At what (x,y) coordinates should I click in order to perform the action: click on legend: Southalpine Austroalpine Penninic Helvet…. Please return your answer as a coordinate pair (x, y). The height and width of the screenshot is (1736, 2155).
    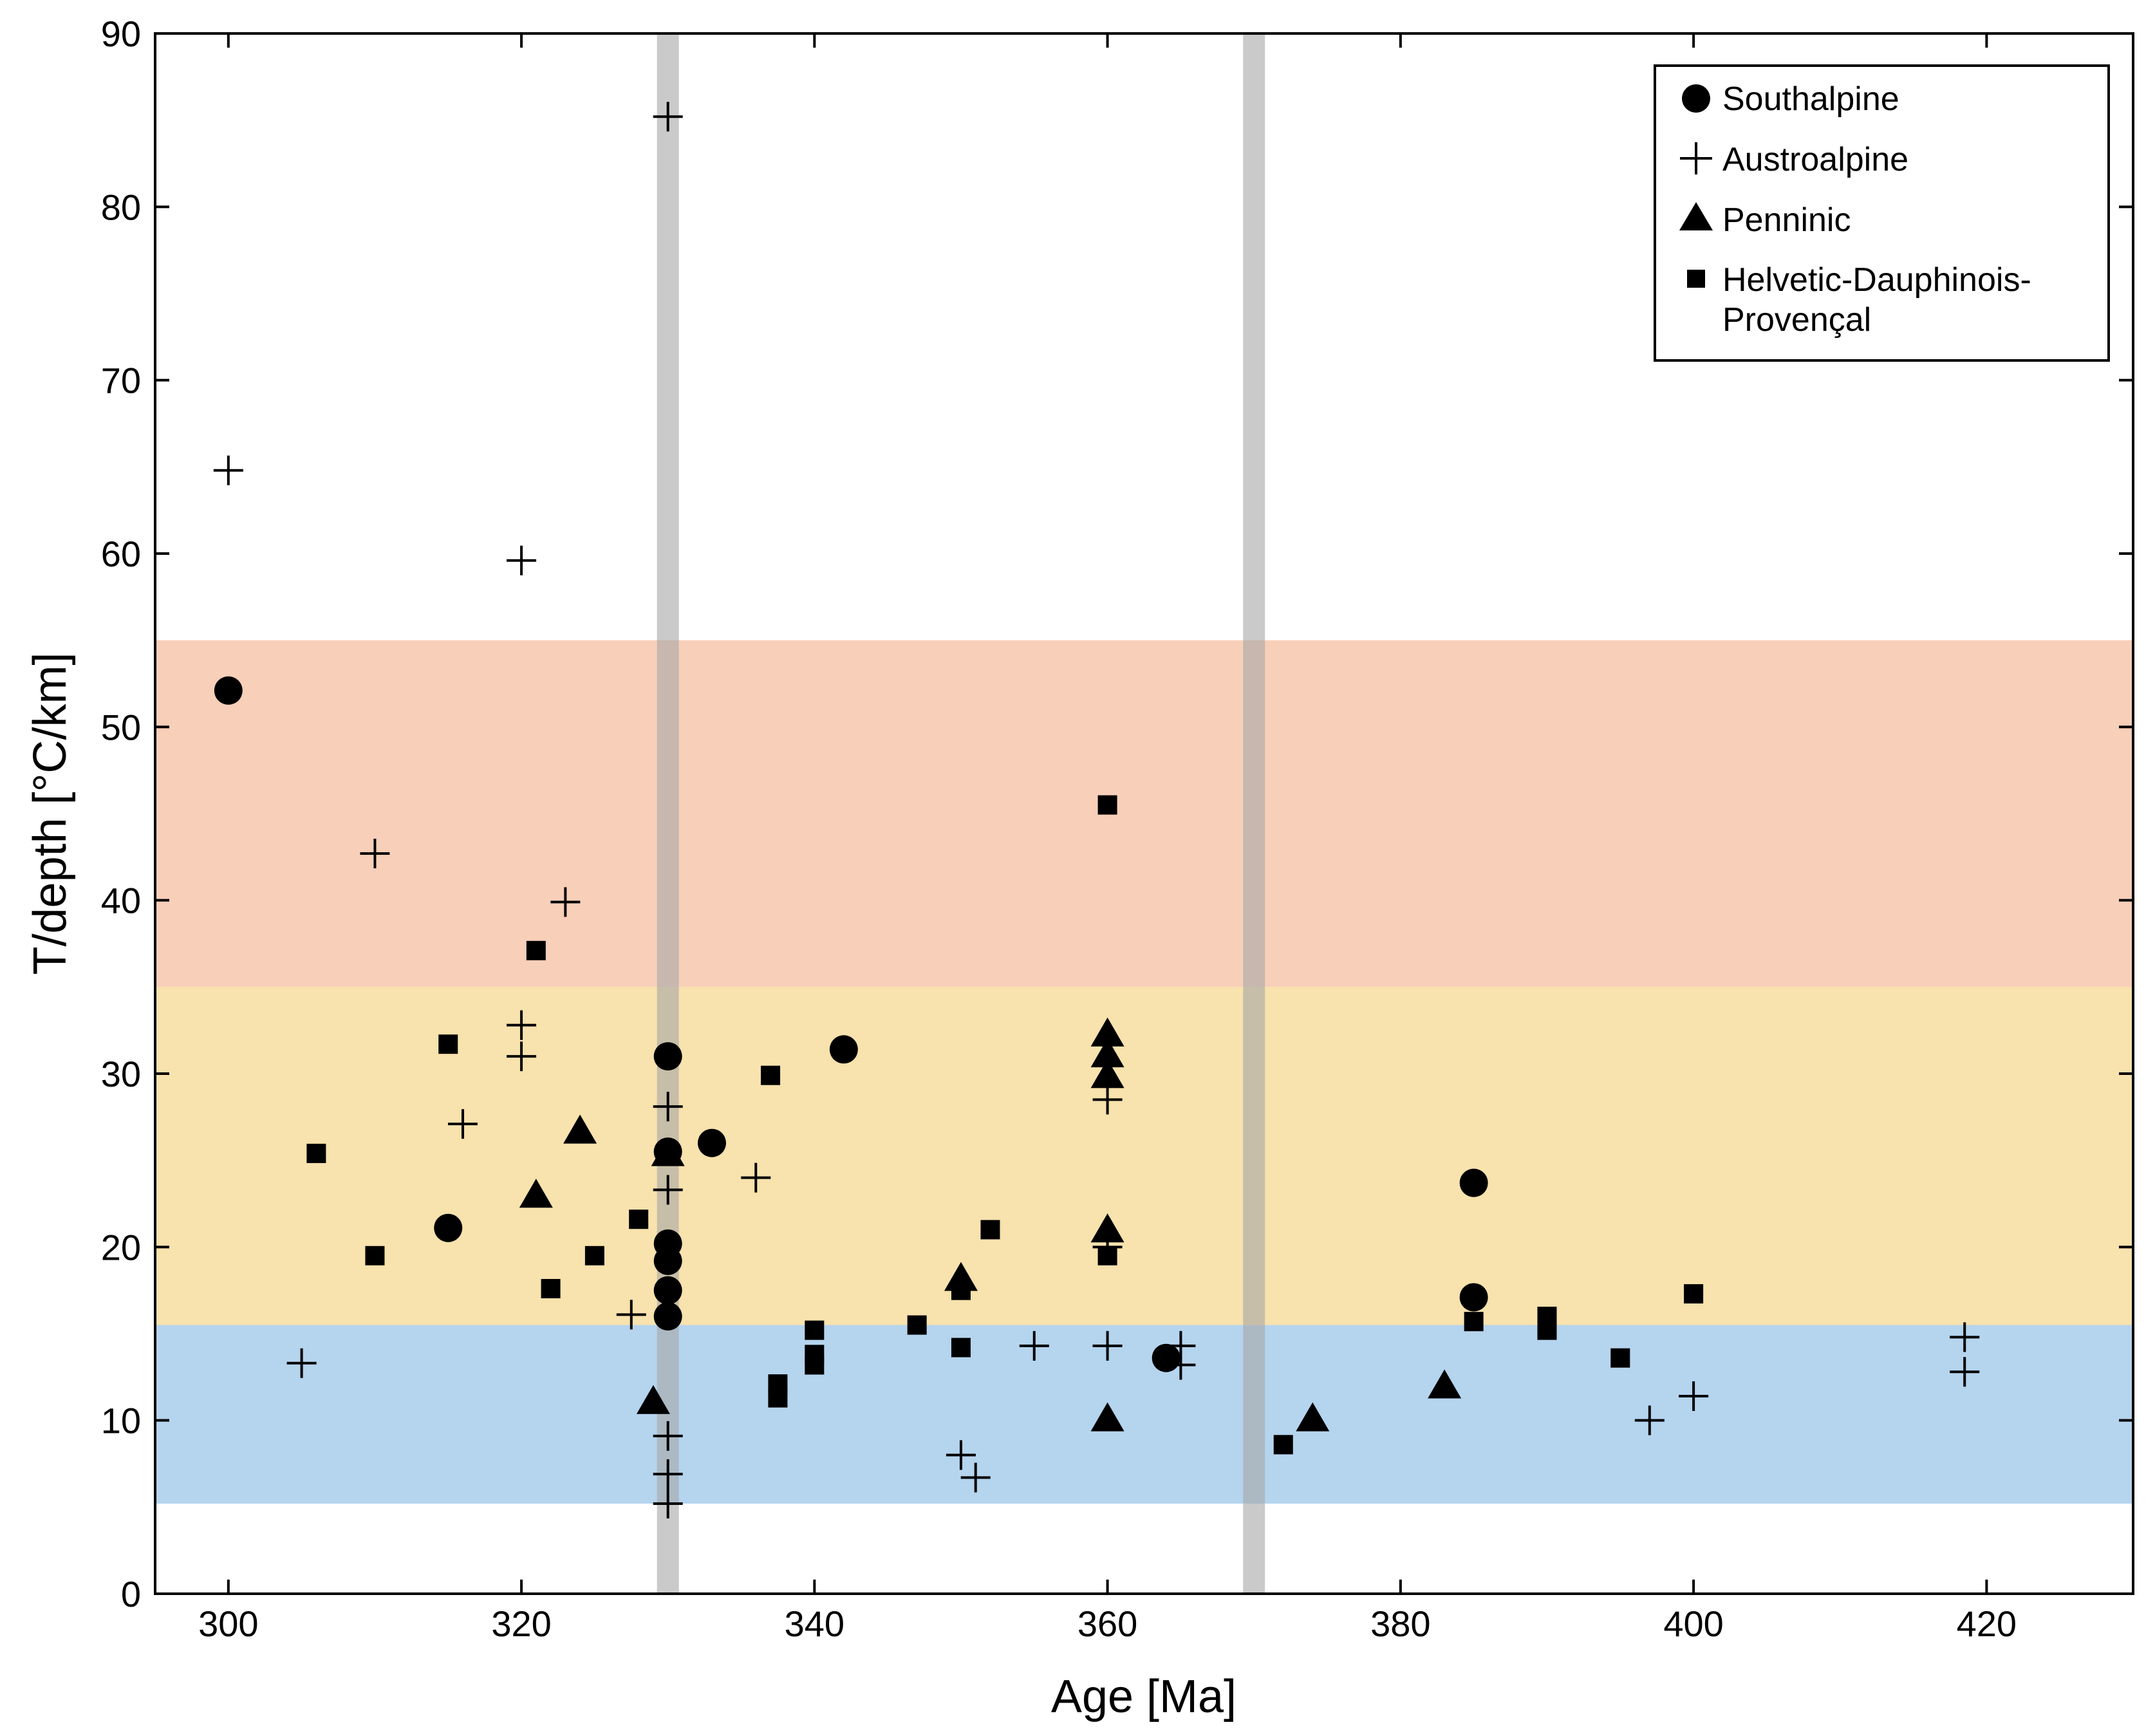
    Looking at the image, I should click on (1882, 213).